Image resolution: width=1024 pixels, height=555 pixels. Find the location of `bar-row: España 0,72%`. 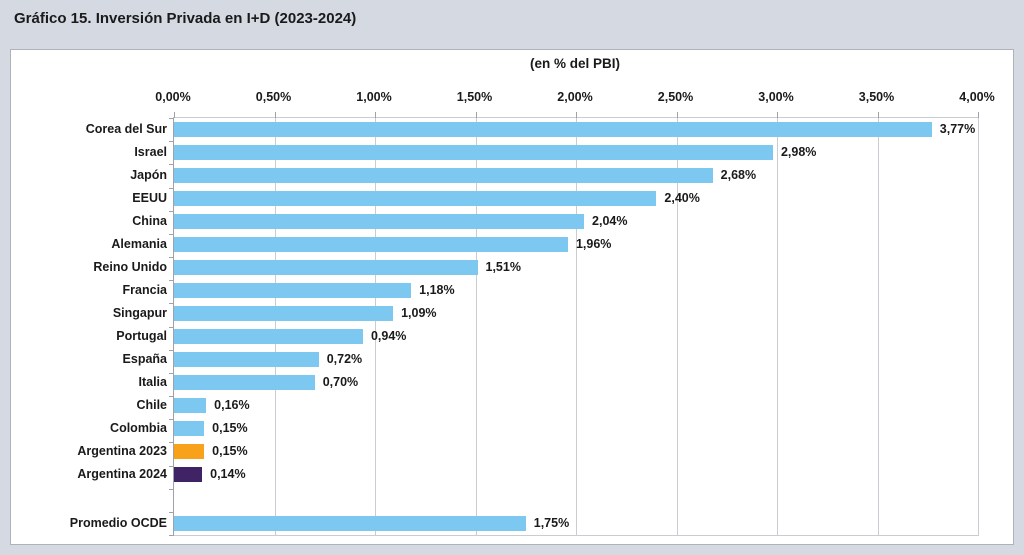

bar-row: España 0,72% is located at coordinates (550, 359).